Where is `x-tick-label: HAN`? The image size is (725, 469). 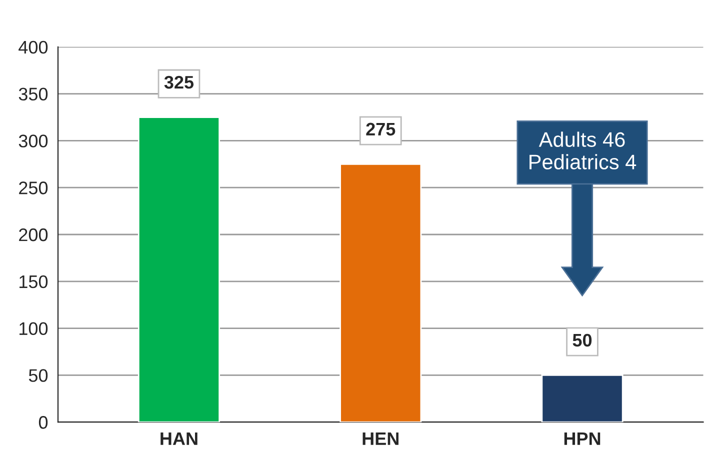 x-tick-label: HAN is located at coordinates (179, 438).